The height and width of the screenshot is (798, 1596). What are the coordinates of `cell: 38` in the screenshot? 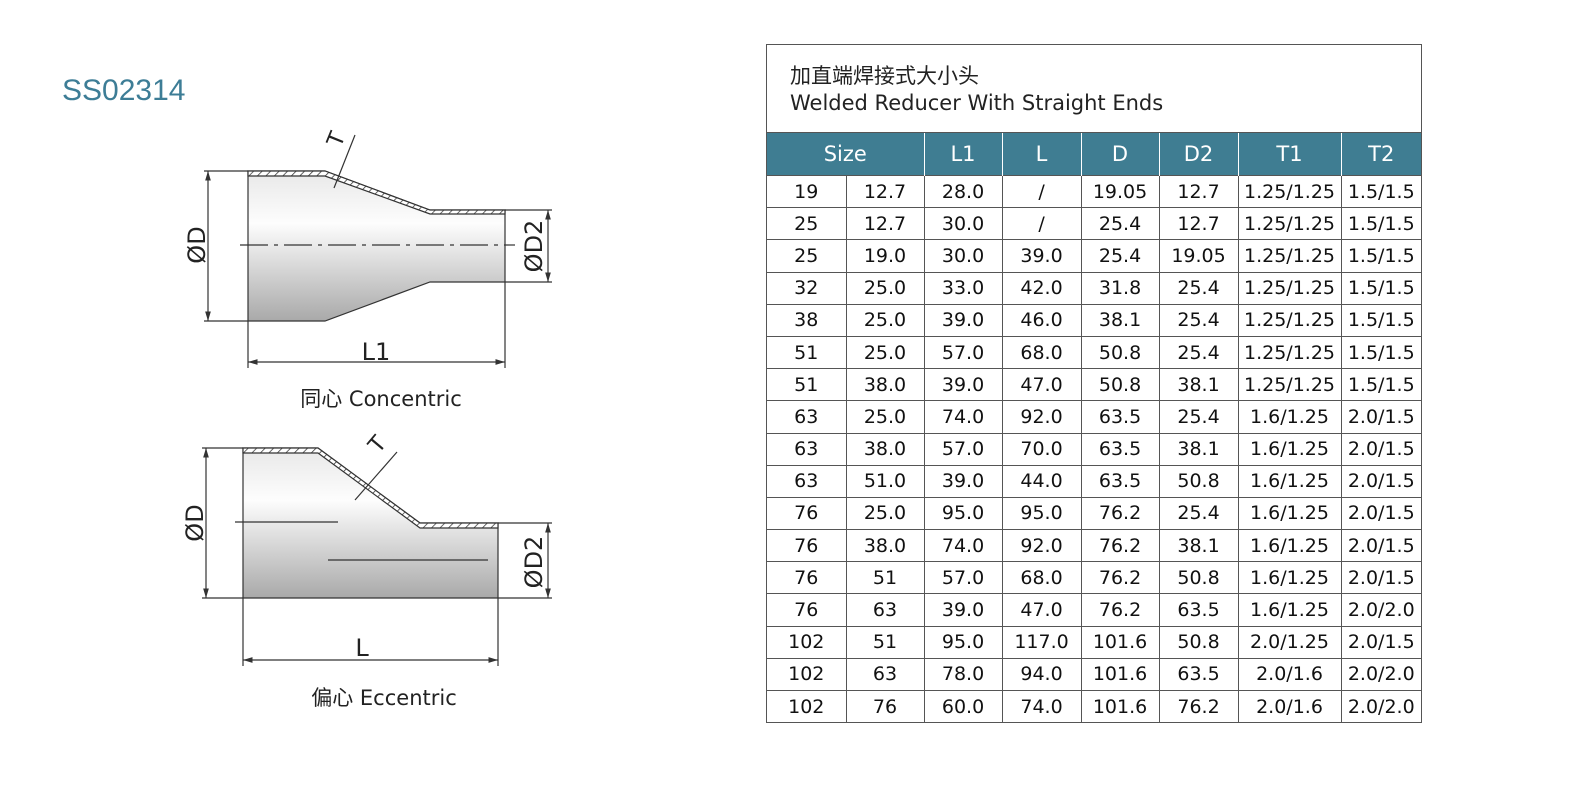 It's located at (807, 320).